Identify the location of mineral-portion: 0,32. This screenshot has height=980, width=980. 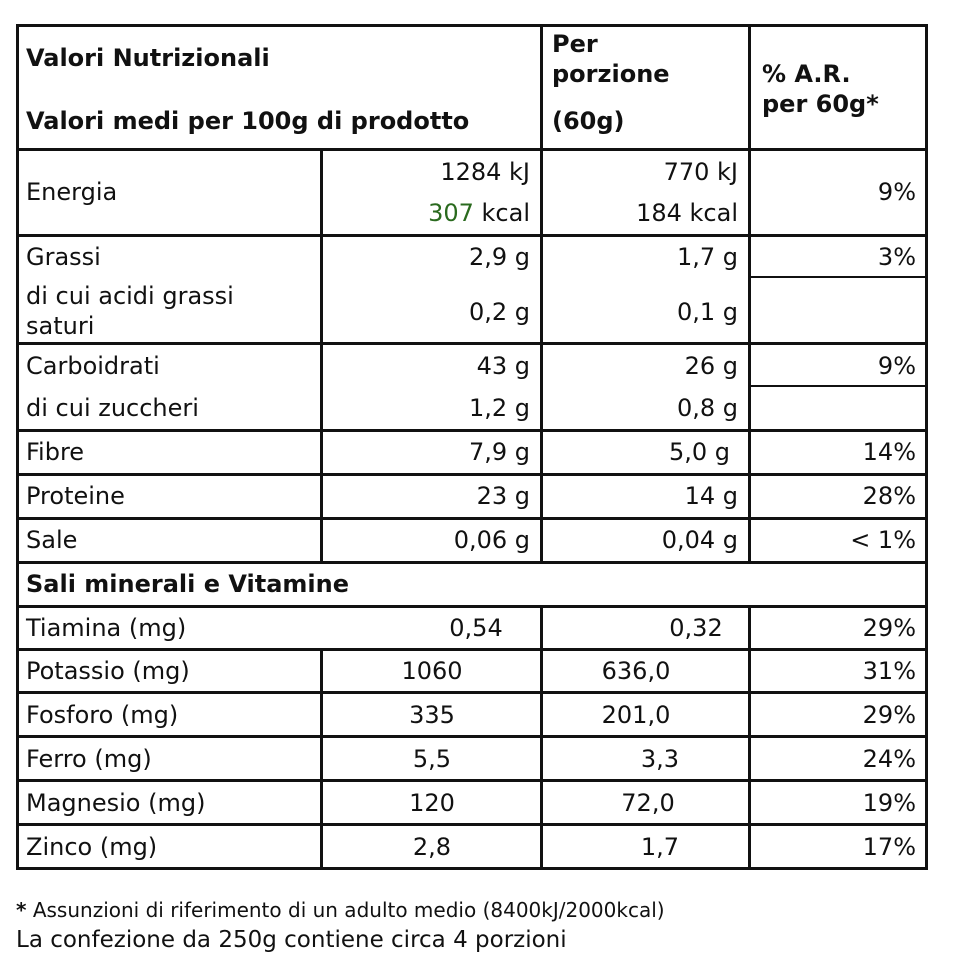
(696, 628).